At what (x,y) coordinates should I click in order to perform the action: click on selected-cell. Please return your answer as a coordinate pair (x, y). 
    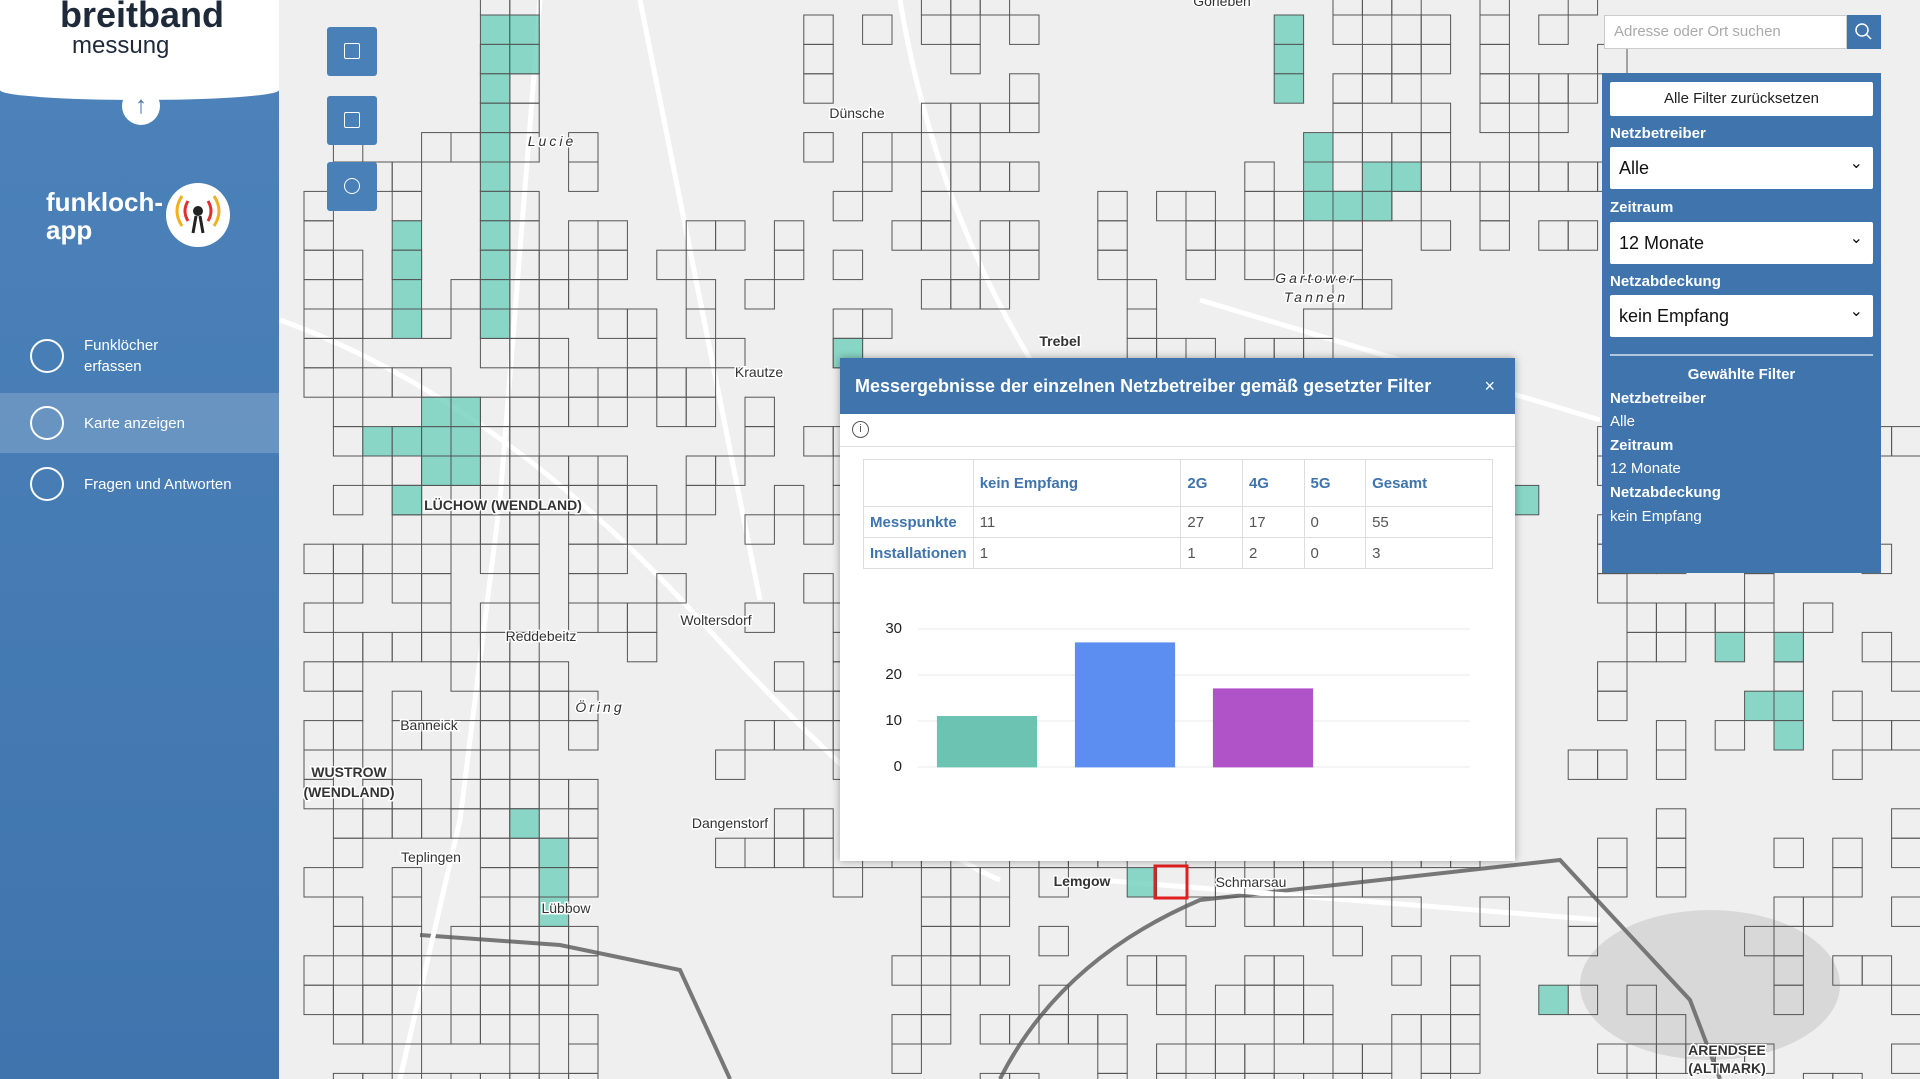
    Looking at the image, I should click on (1171, 882).